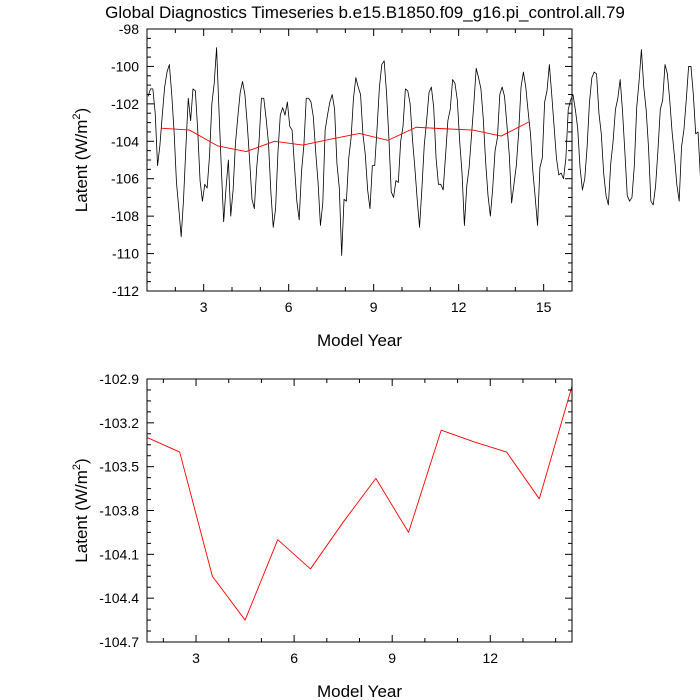 The height and width of the screenshot is (700, 700). What do you see at coordinates (119, 467) in the screenshot?
I see `y-tick-label: -103.5` at bounding box center [119, 467].